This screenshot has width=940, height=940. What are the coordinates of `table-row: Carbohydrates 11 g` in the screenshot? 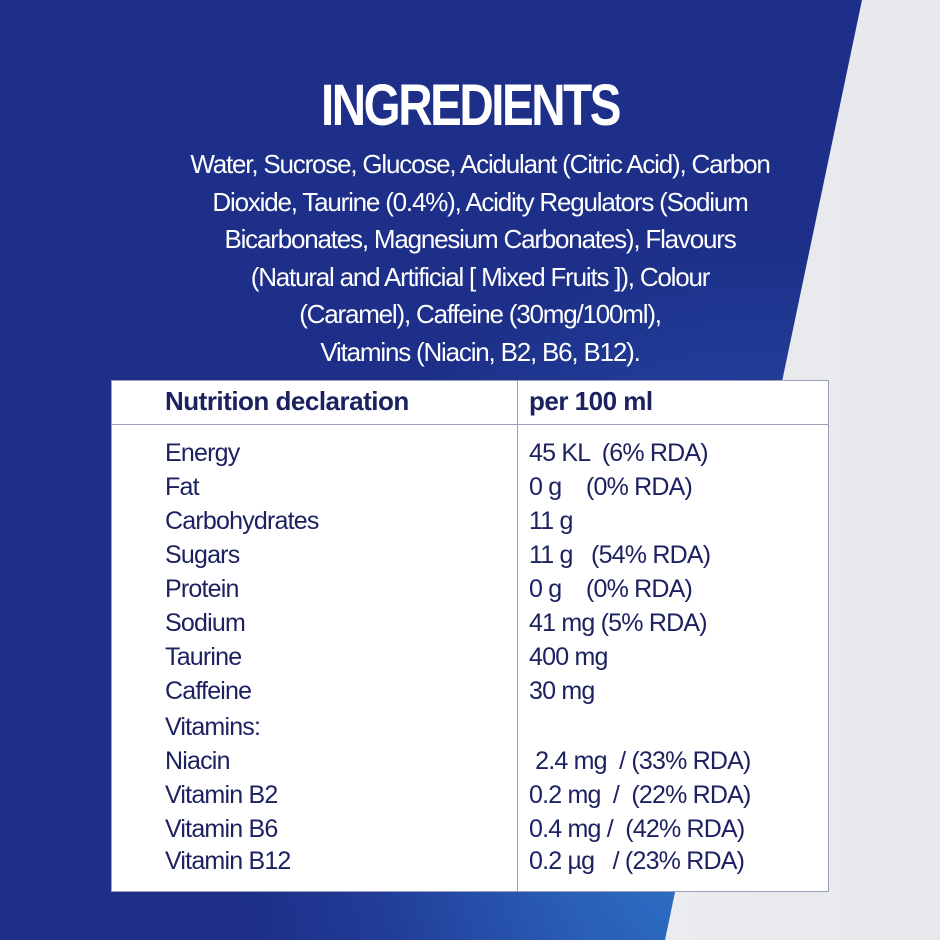 It's located at (470, 524).